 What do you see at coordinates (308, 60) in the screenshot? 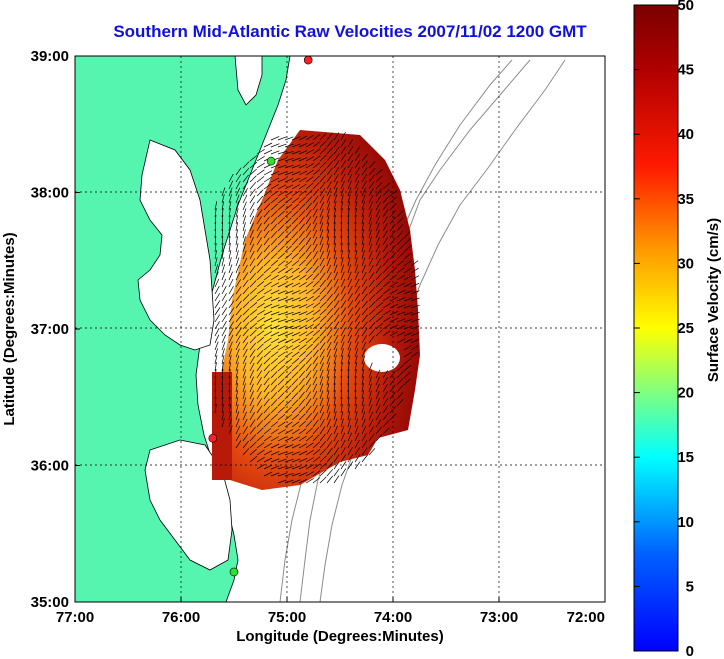
I see `station-north-marker` at bounding box center [308, 60].